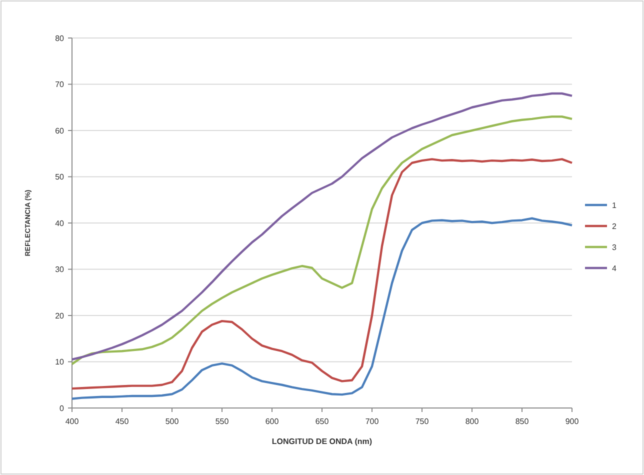 This screenshot has height=475, width=644. I want to click on y-tick-label: 80, so click(60, 38).